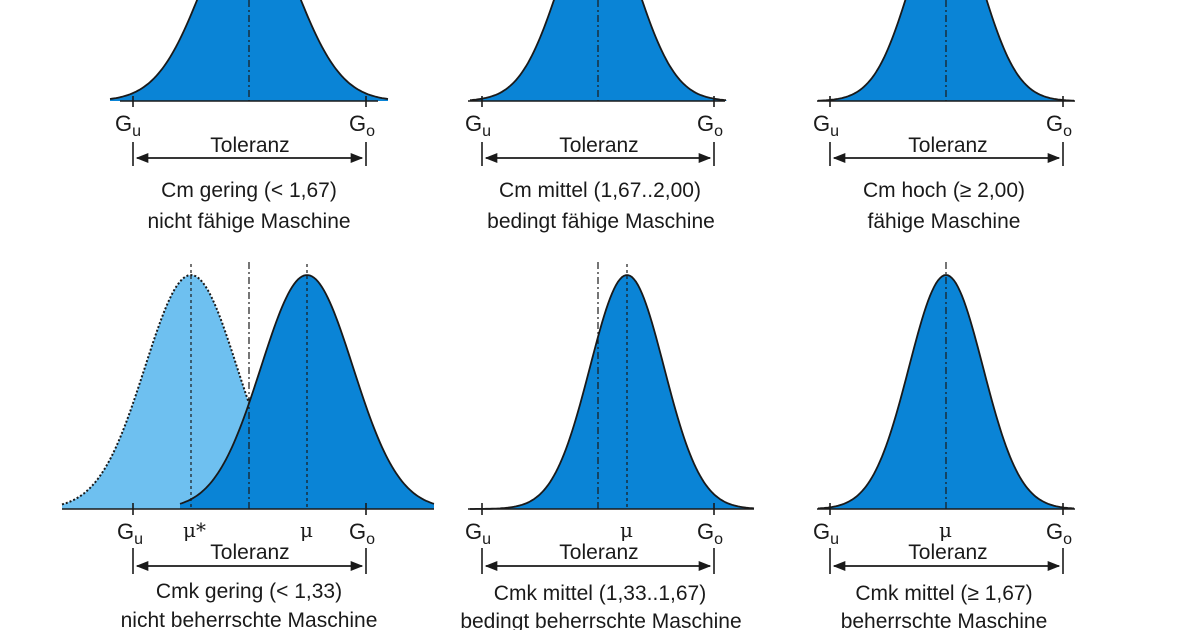 The height and width of the screenshot is (630, 1200). I want to click on panel-caption-2: beherrschte Maschine, so click(944, 620).